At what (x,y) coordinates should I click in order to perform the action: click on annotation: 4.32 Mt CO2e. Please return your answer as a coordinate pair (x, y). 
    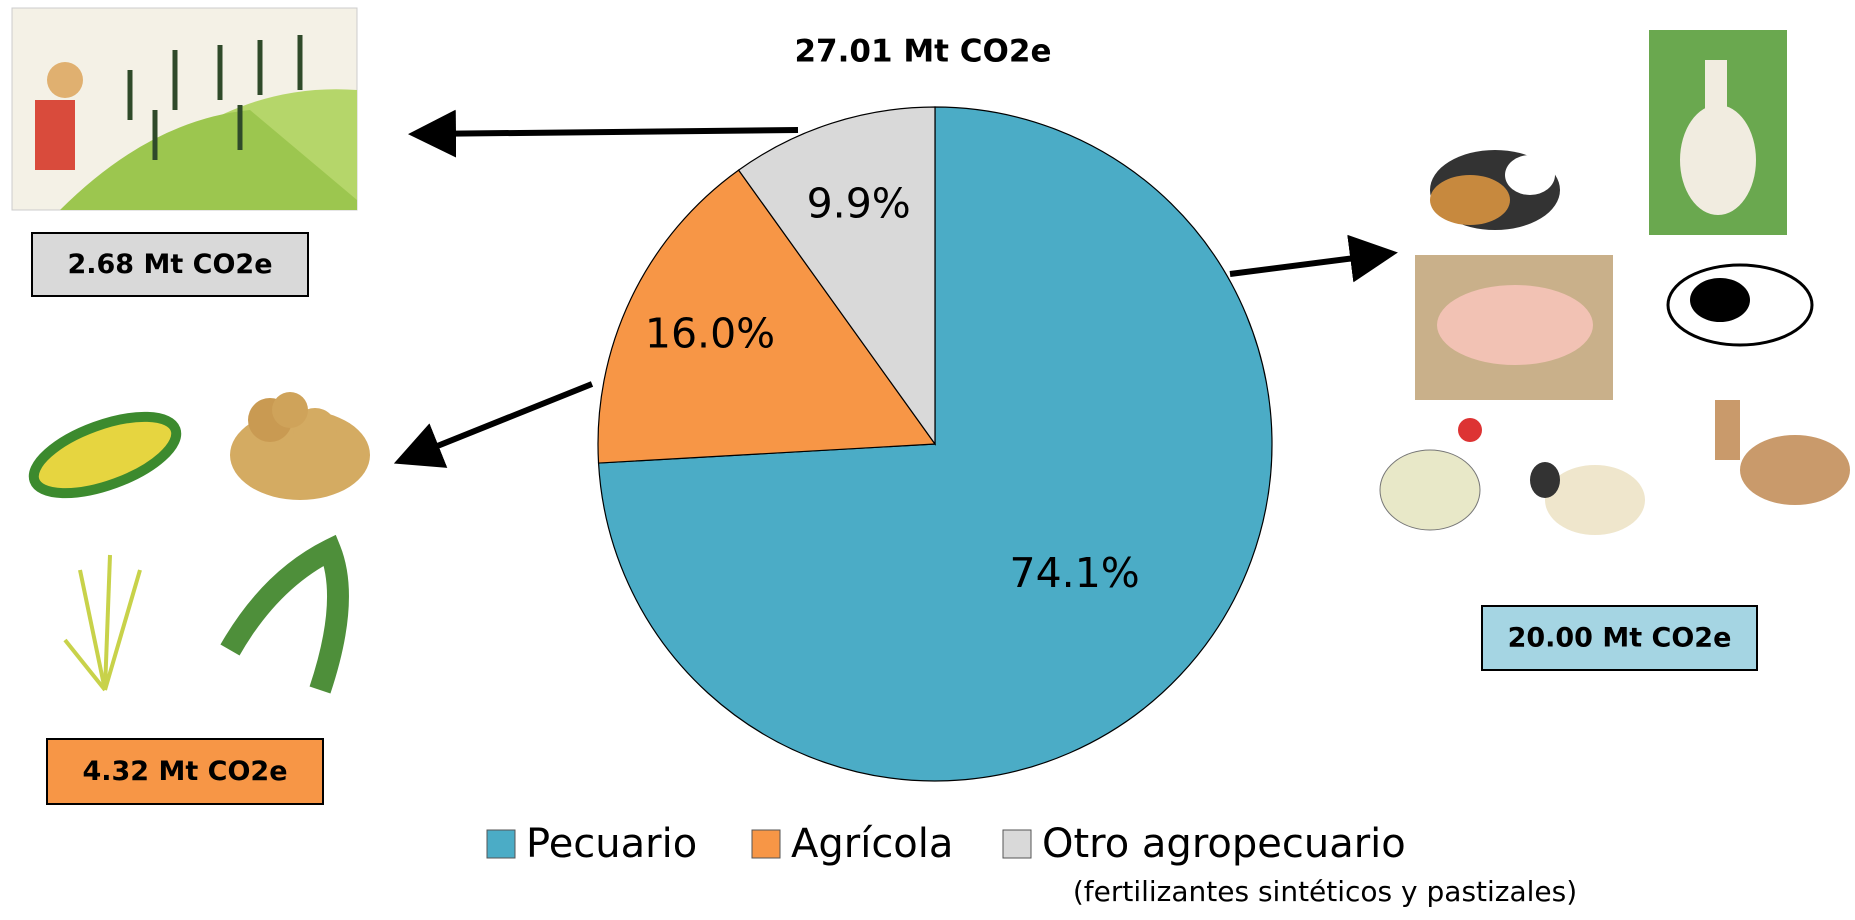
    Looking at the image, I should click on (184, 771).